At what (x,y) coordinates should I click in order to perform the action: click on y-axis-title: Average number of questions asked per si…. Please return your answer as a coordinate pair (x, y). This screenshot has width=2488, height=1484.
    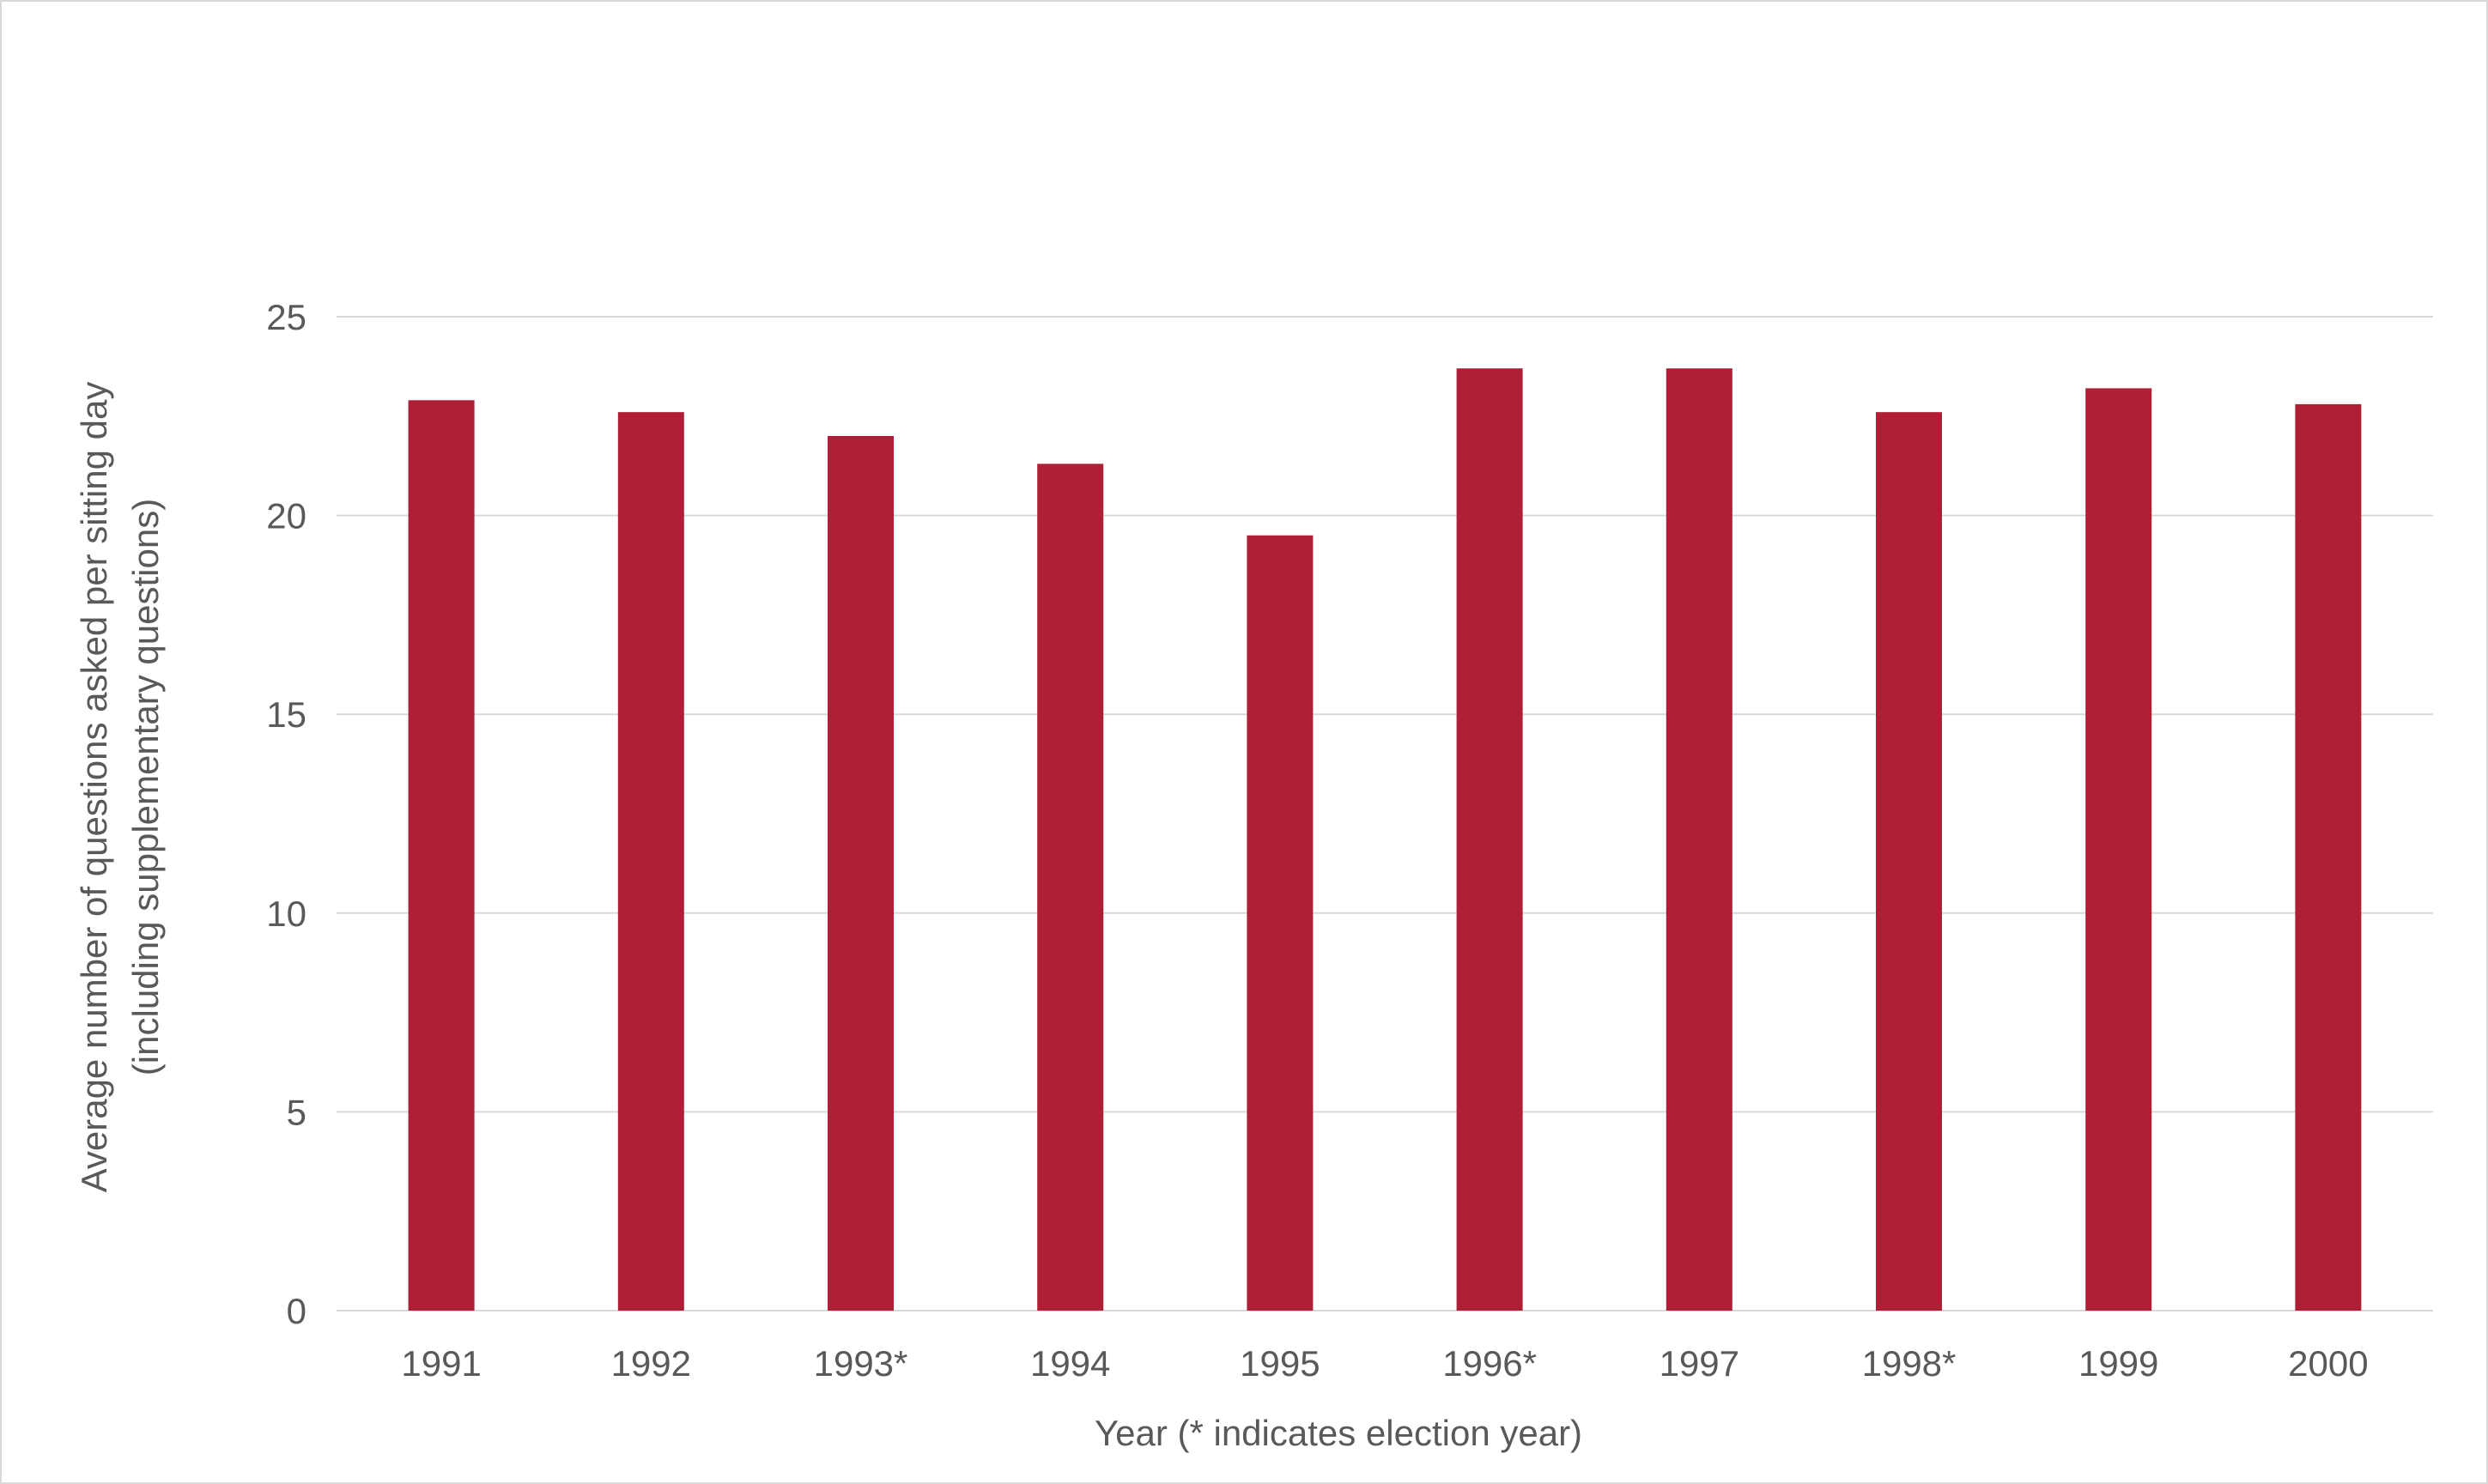
    Looking at the image, I should click on (120, 787).